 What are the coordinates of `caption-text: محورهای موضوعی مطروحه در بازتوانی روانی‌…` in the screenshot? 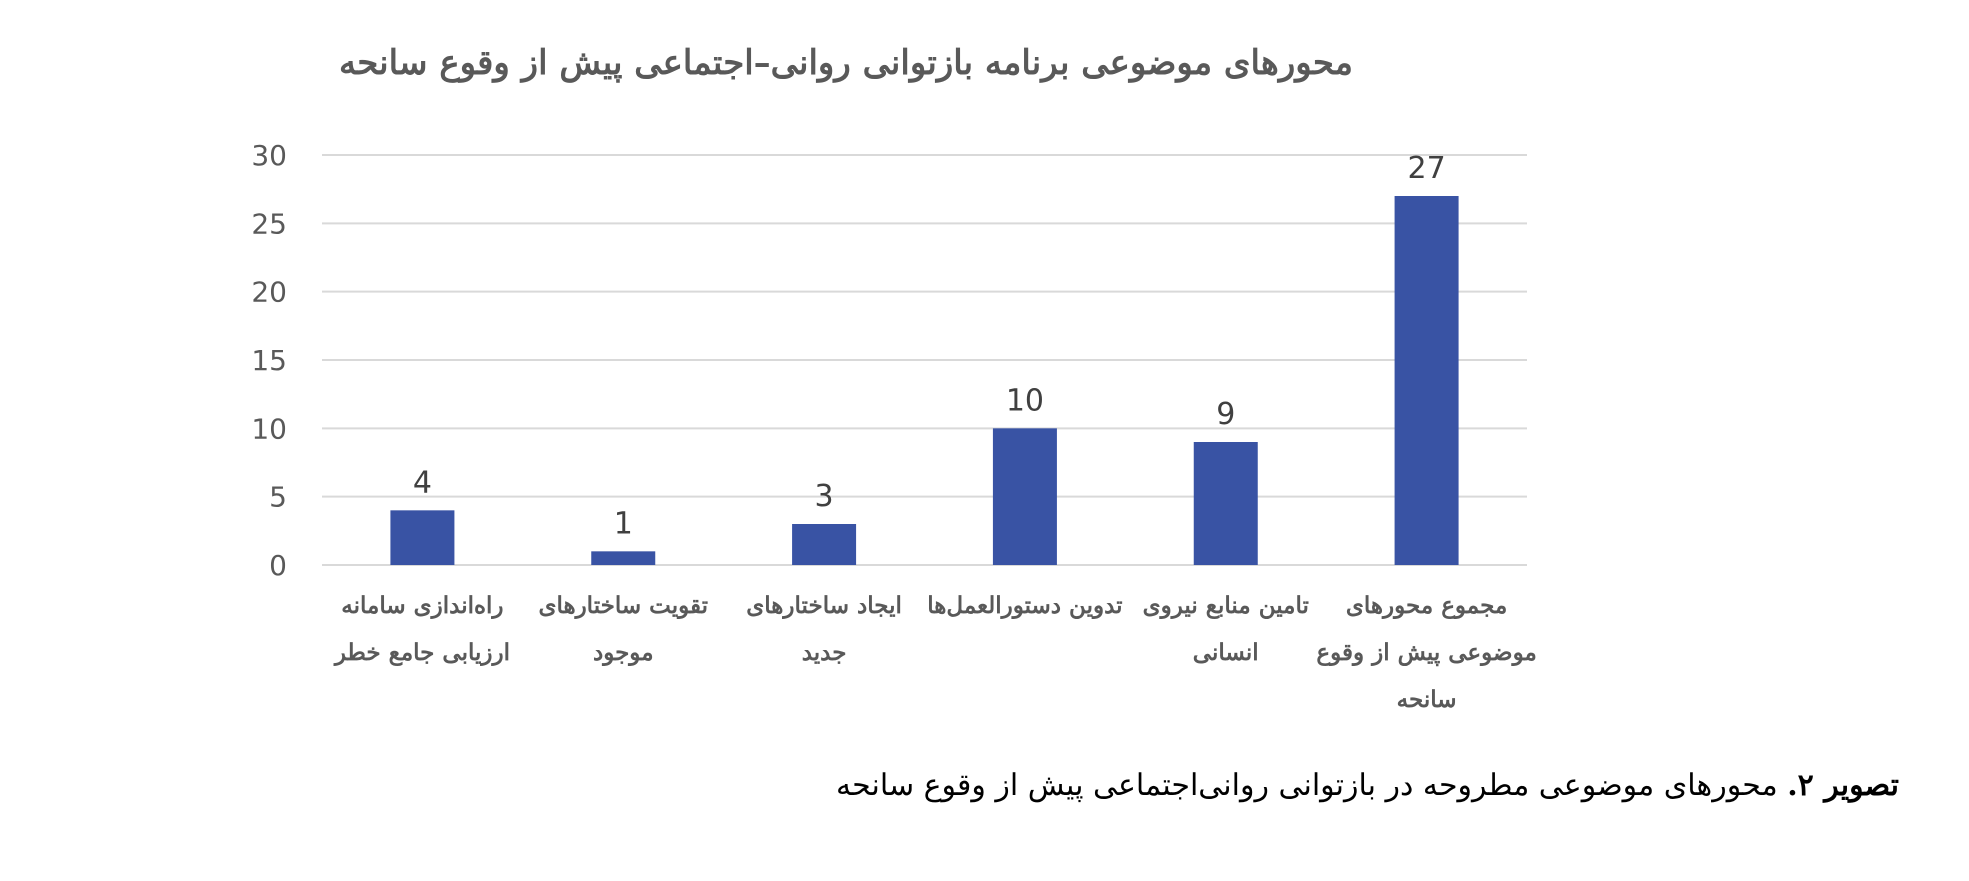 It's located at (1307, 785).